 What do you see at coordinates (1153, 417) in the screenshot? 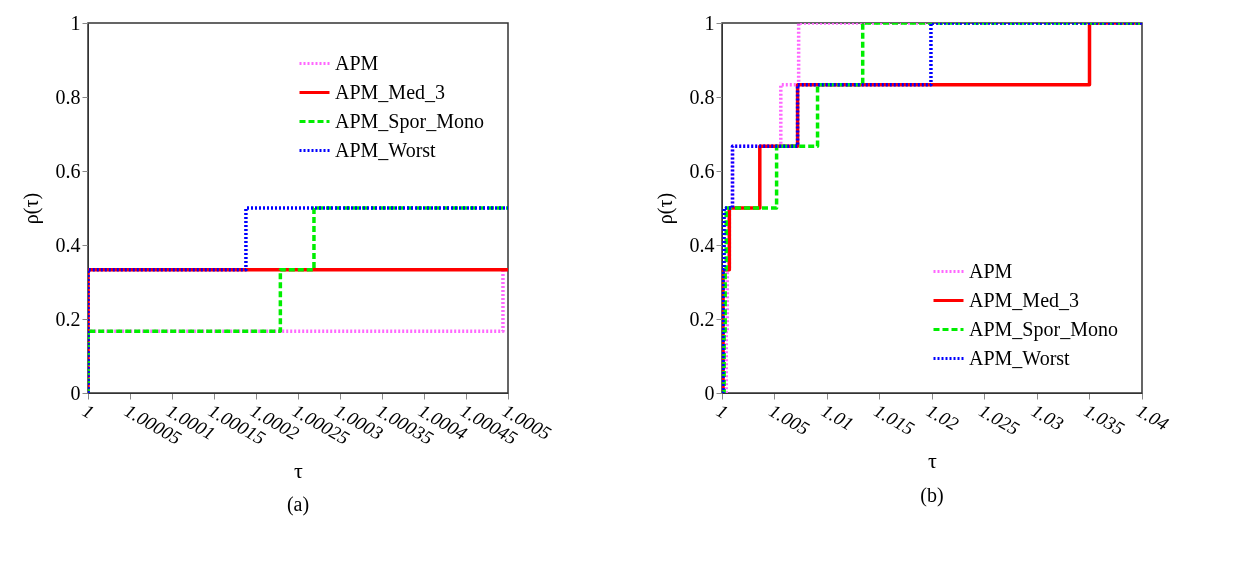
I see `x-tick-label: 1.04` at bounding box center [1153, 417].